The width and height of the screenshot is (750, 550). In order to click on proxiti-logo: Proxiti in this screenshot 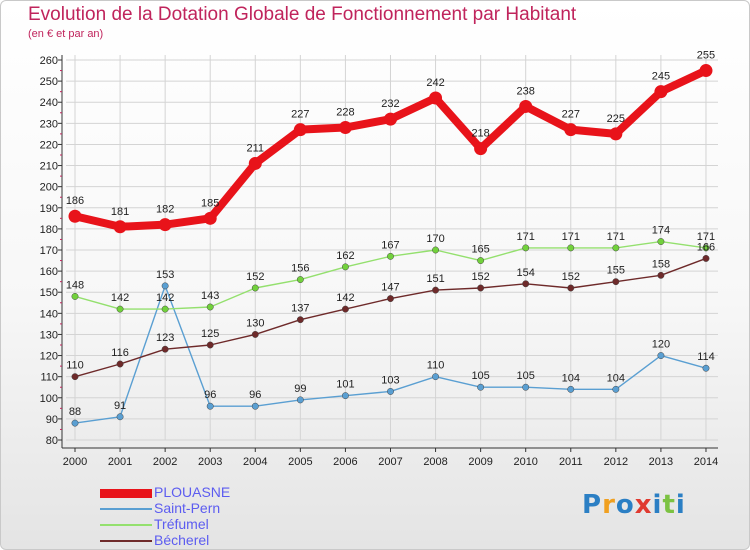, I will do `click(634, 505)`.